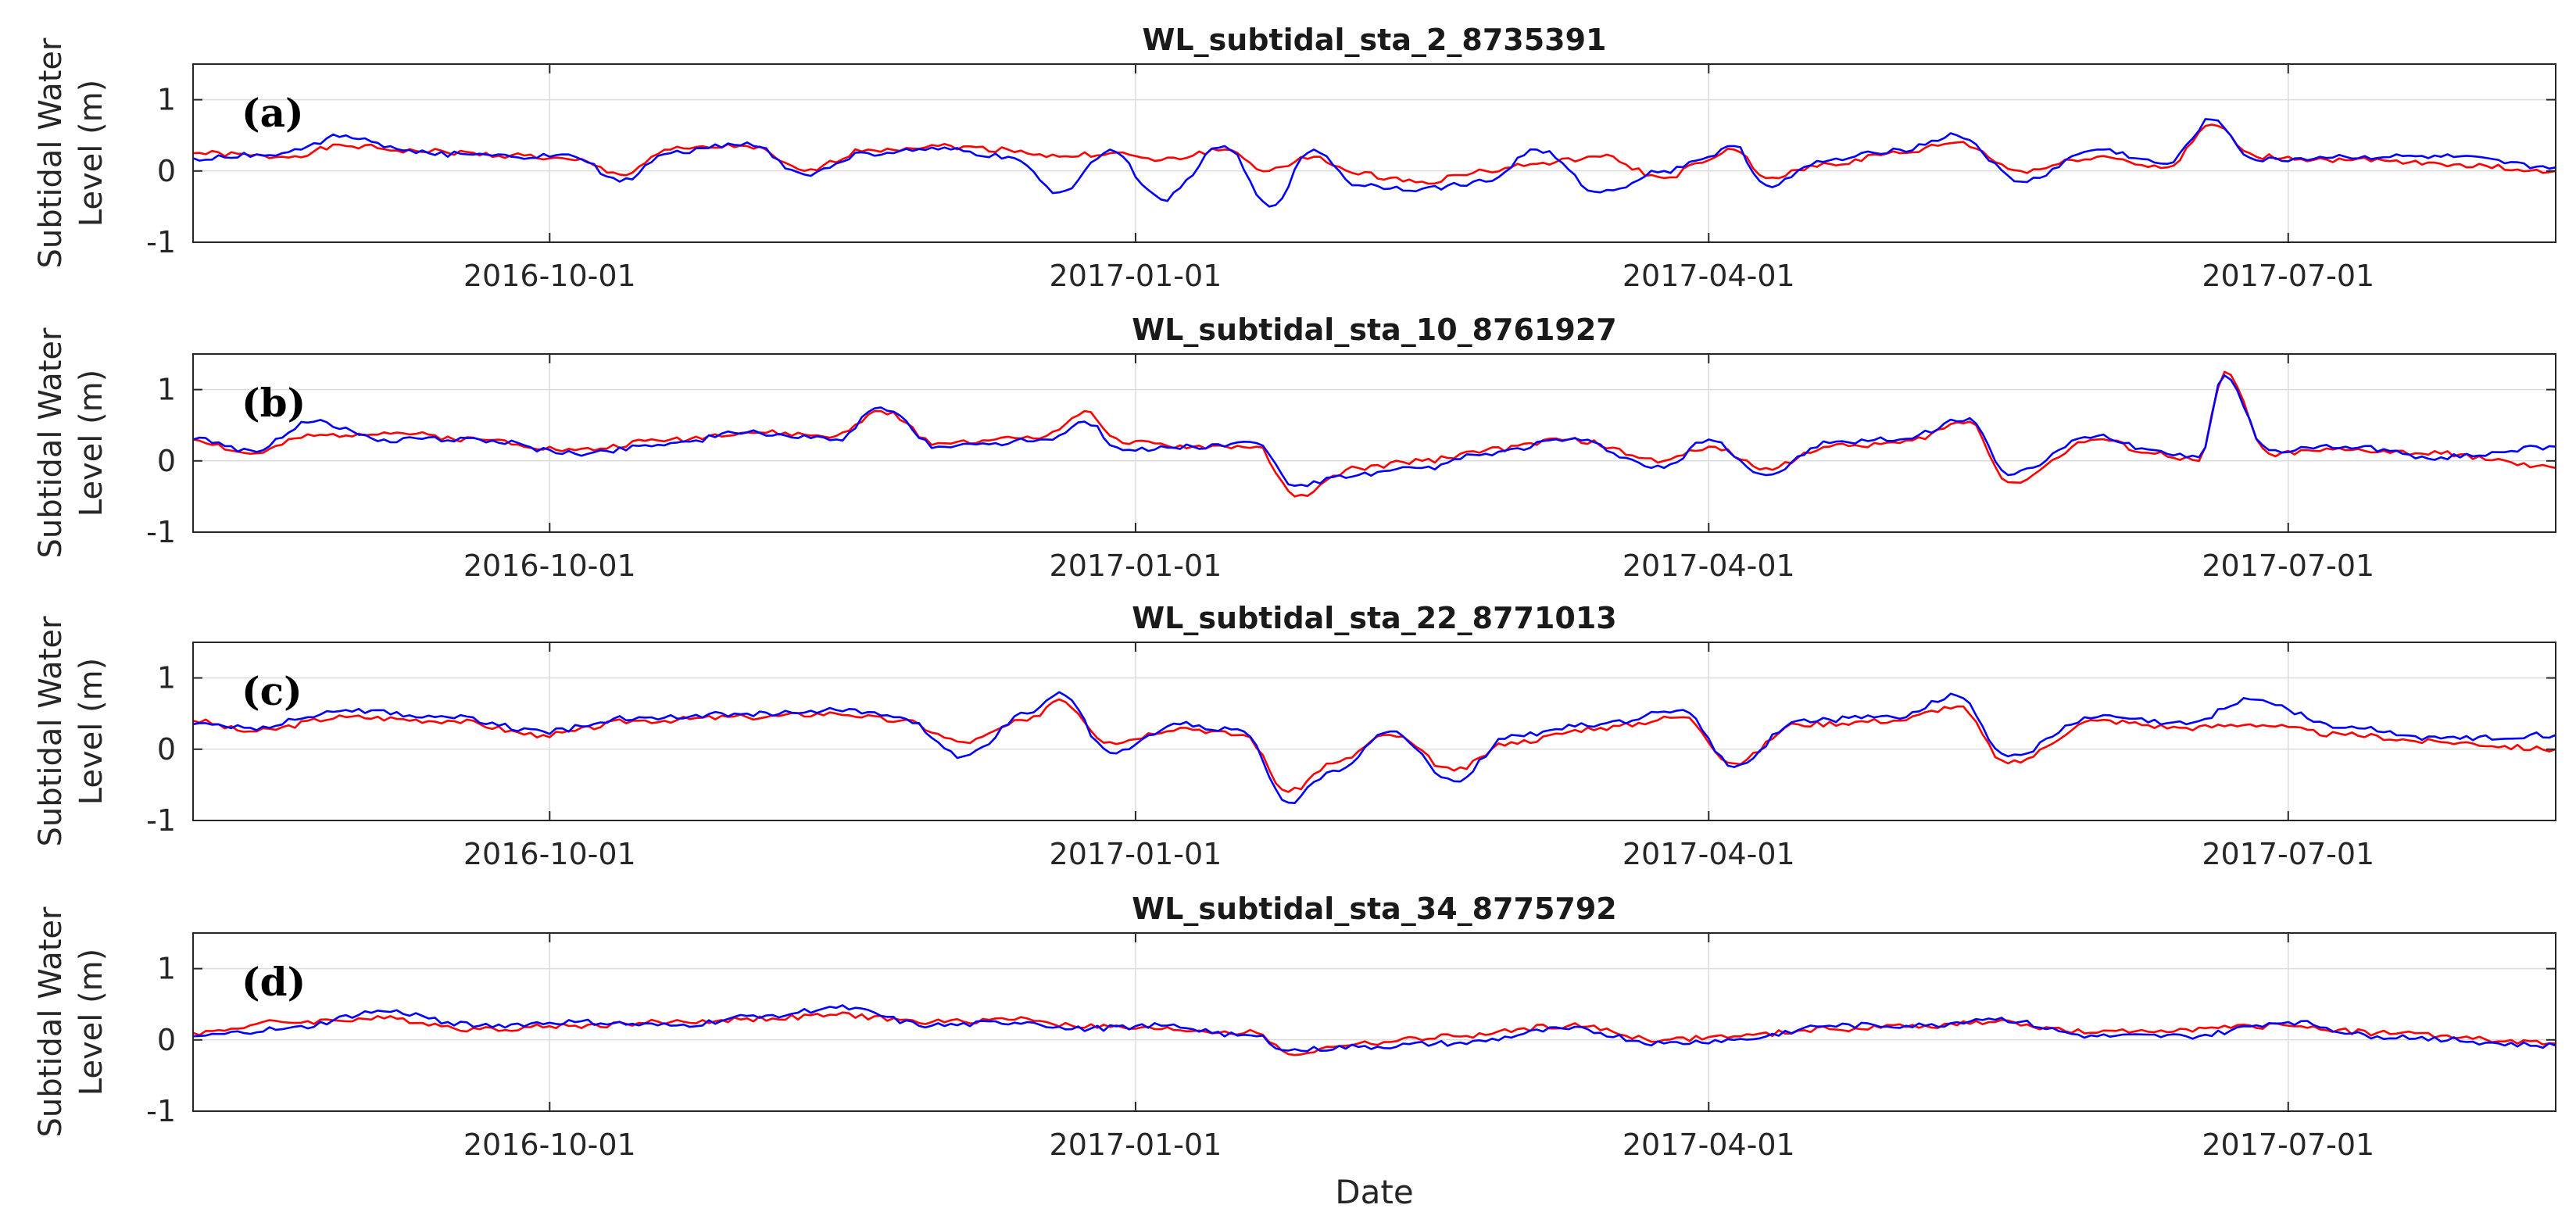  I want to click on chart-title: WL_subtidal_sta_2_8735391, so click(1374, 40).